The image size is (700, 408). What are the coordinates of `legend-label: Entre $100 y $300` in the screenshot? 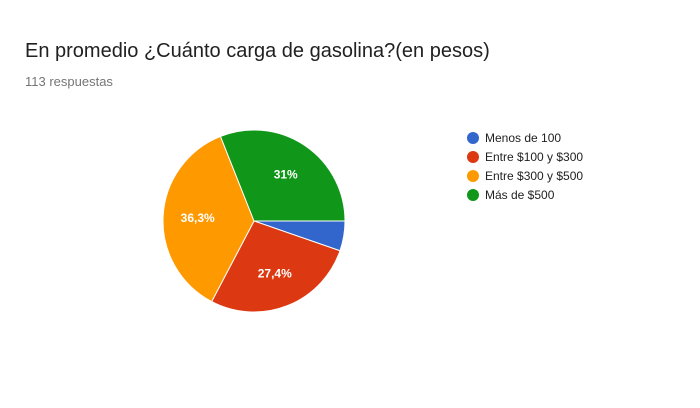 It's located at (534, 156).